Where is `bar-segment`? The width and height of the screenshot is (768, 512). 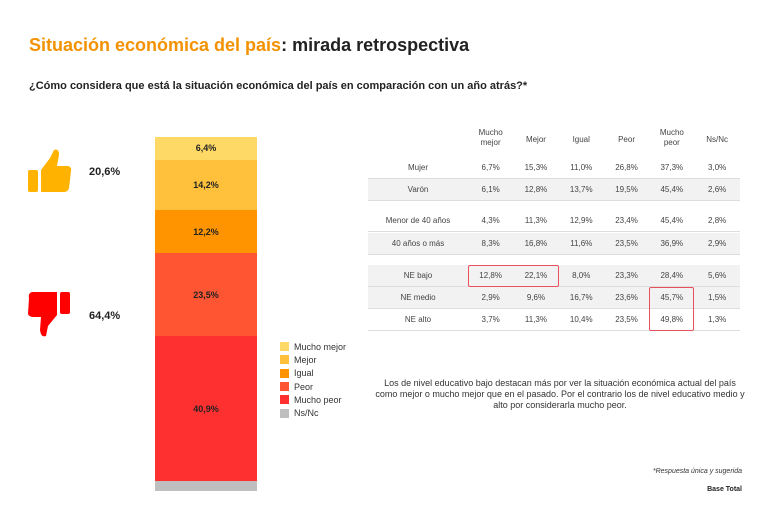
bar-segment is located at coordinates (206, 486).